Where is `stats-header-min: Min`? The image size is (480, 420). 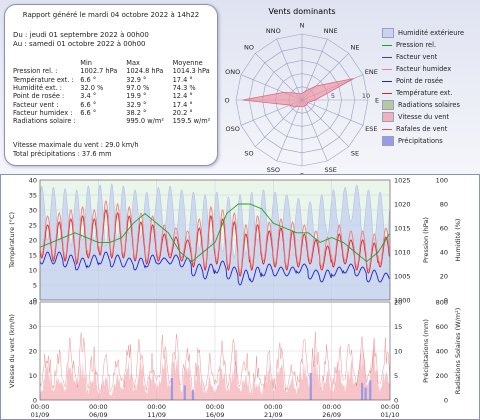
stats-header-min: Min is located at coordinates (86, 63).